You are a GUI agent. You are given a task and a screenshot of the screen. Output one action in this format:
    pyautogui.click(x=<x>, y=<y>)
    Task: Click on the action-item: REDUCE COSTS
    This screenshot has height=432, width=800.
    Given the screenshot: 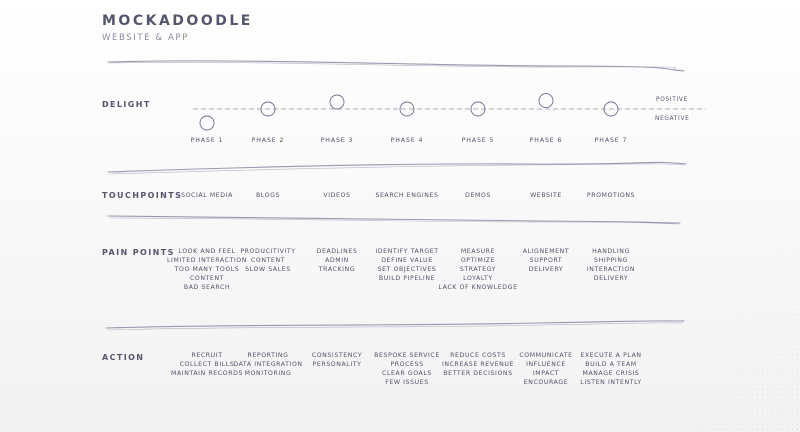 What is the action you would take?
    pyautogui.click(x=478, y=355)
    